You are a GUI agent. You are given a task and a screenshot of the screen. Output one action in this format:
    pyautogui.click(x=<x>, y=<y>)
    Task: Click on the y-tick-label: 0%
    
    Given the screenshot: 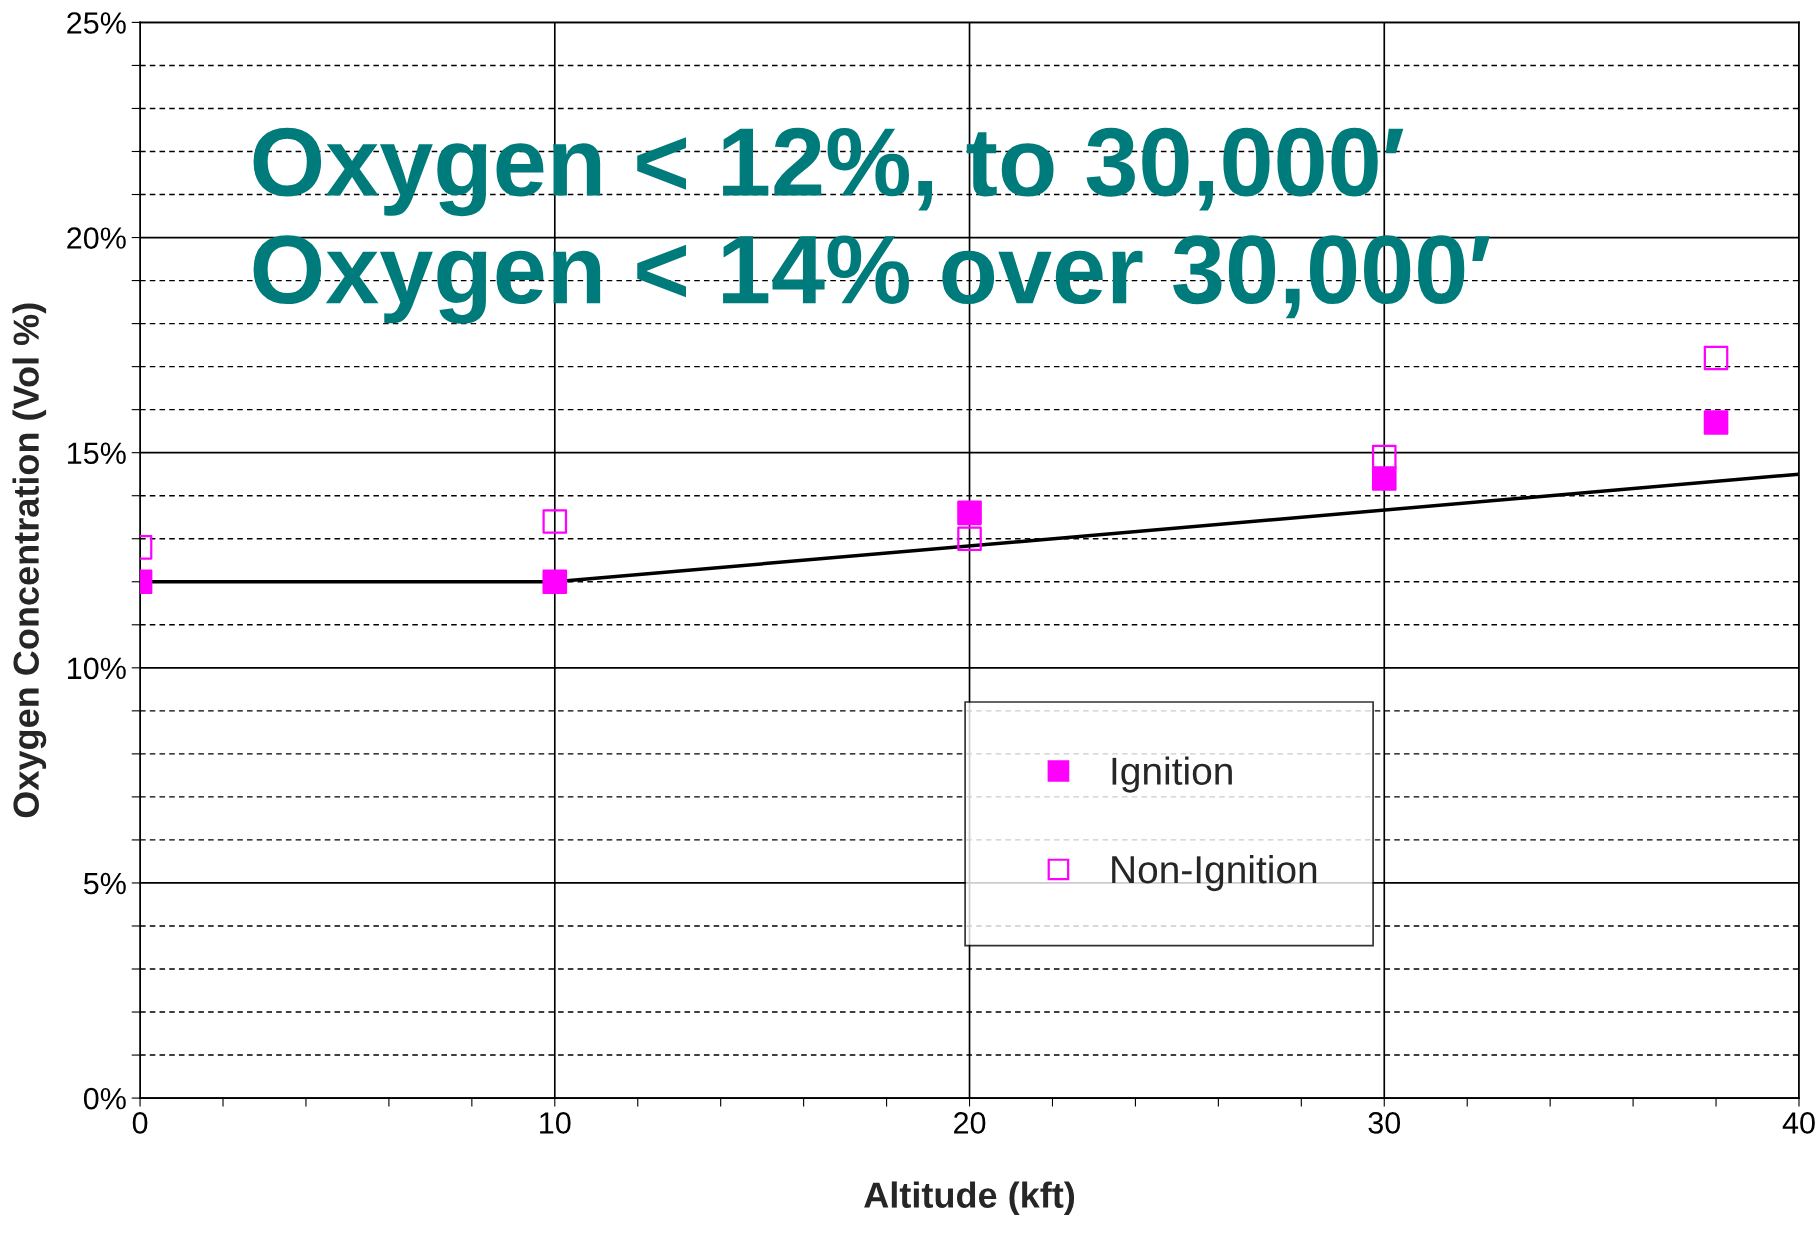 What is the action you would take?
    pyautogui.click(x=104, y=1098)
    